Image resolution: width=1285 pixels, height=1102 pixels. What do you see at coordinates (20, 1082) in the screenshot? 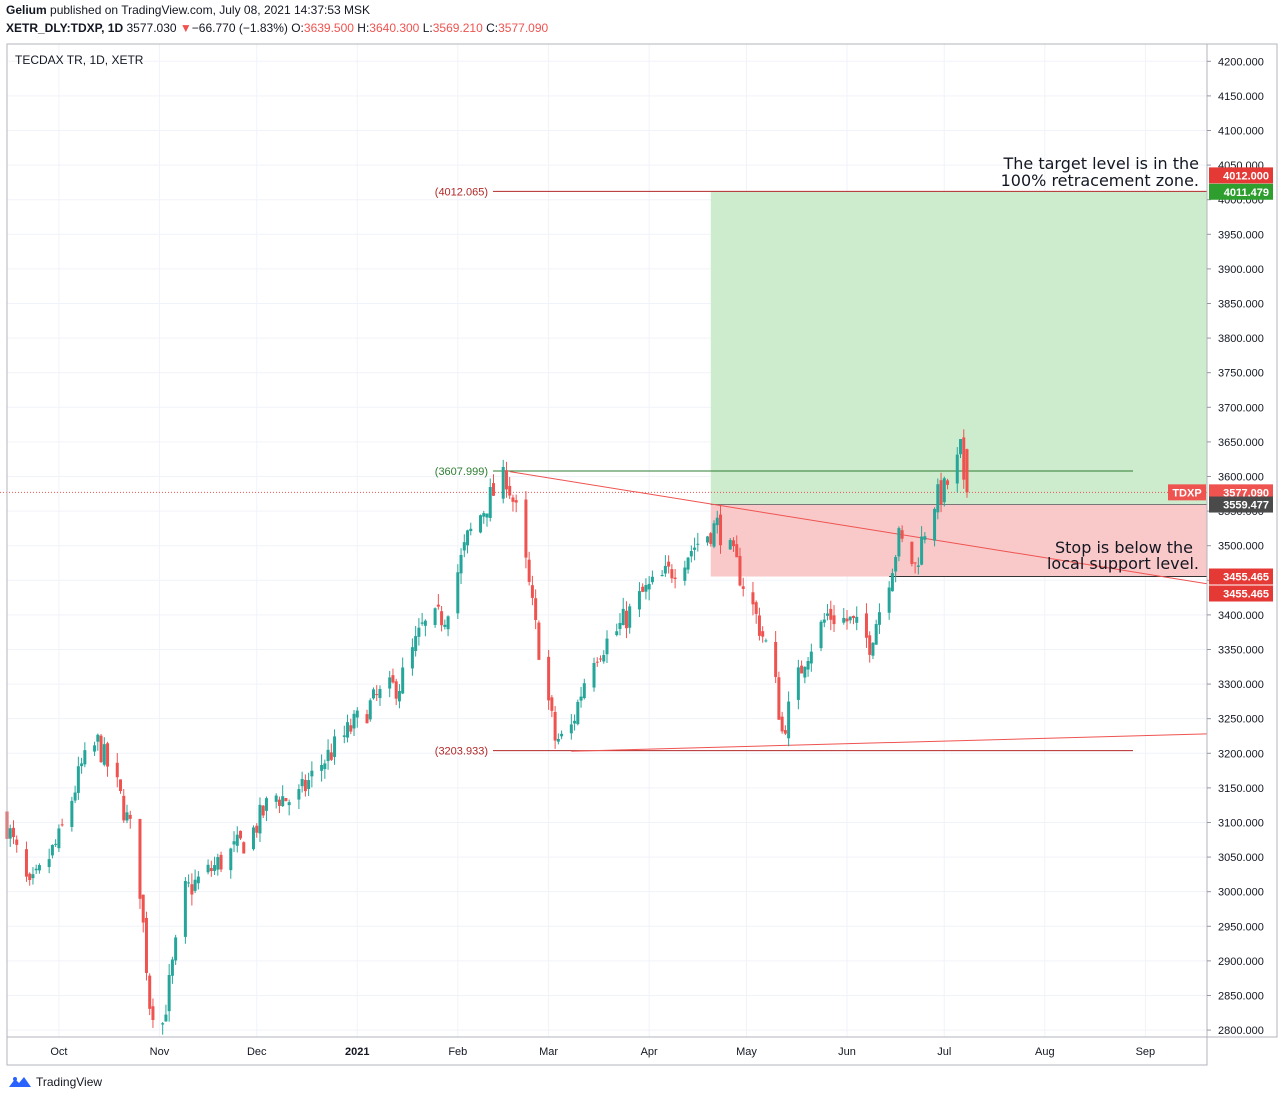
I see `tradingview-logo-icon` at bounding box center [20, 1082].